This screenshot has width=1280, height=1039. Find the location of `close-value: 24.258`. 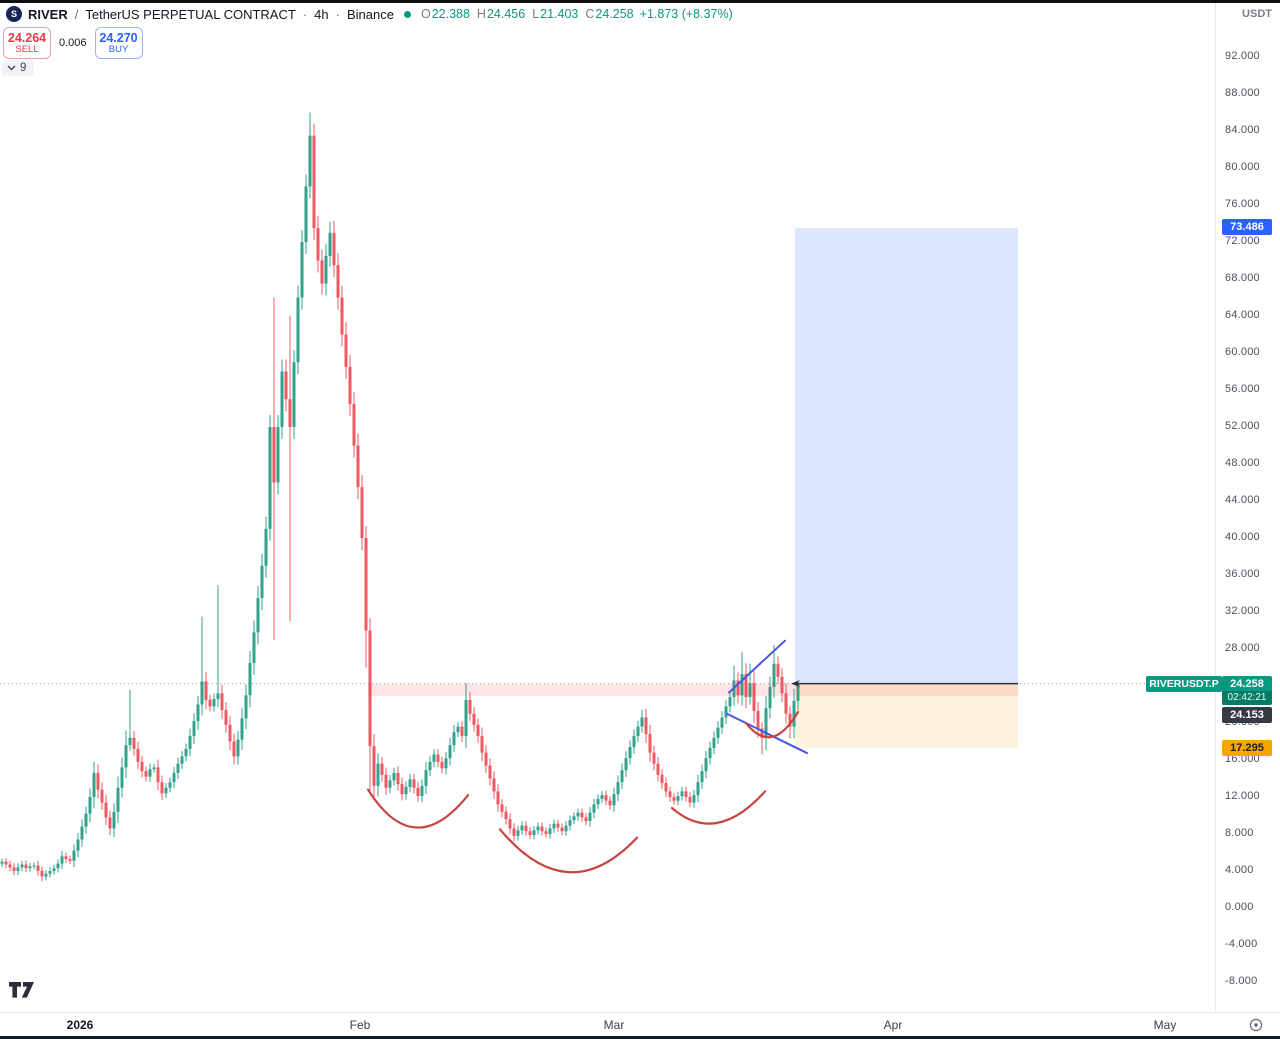

close-value: 24.258 is located at coordinates (614, 14).